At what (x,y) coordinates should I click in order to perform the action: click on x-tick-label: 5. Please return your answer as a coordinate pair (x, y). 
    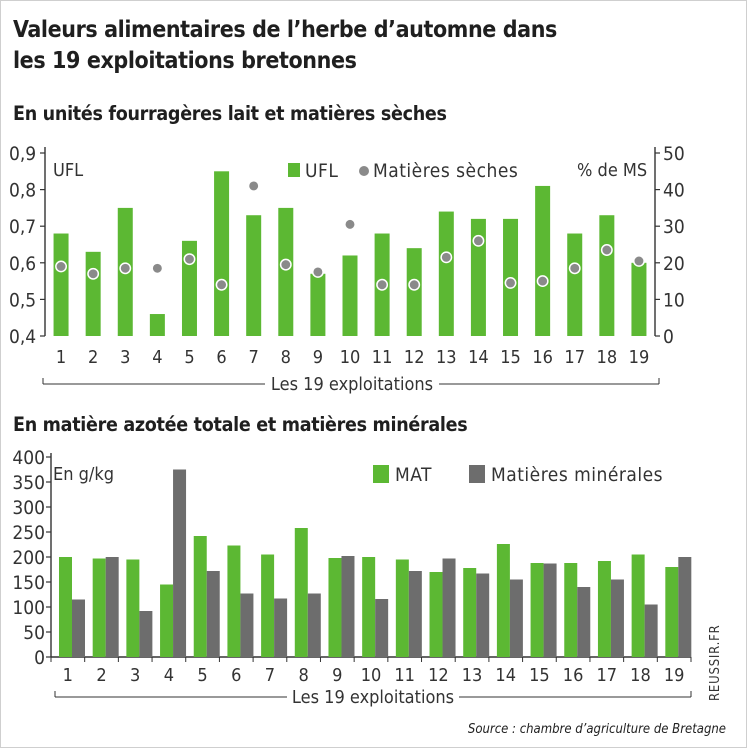
    Looking at the image, I should click on (202, 675).